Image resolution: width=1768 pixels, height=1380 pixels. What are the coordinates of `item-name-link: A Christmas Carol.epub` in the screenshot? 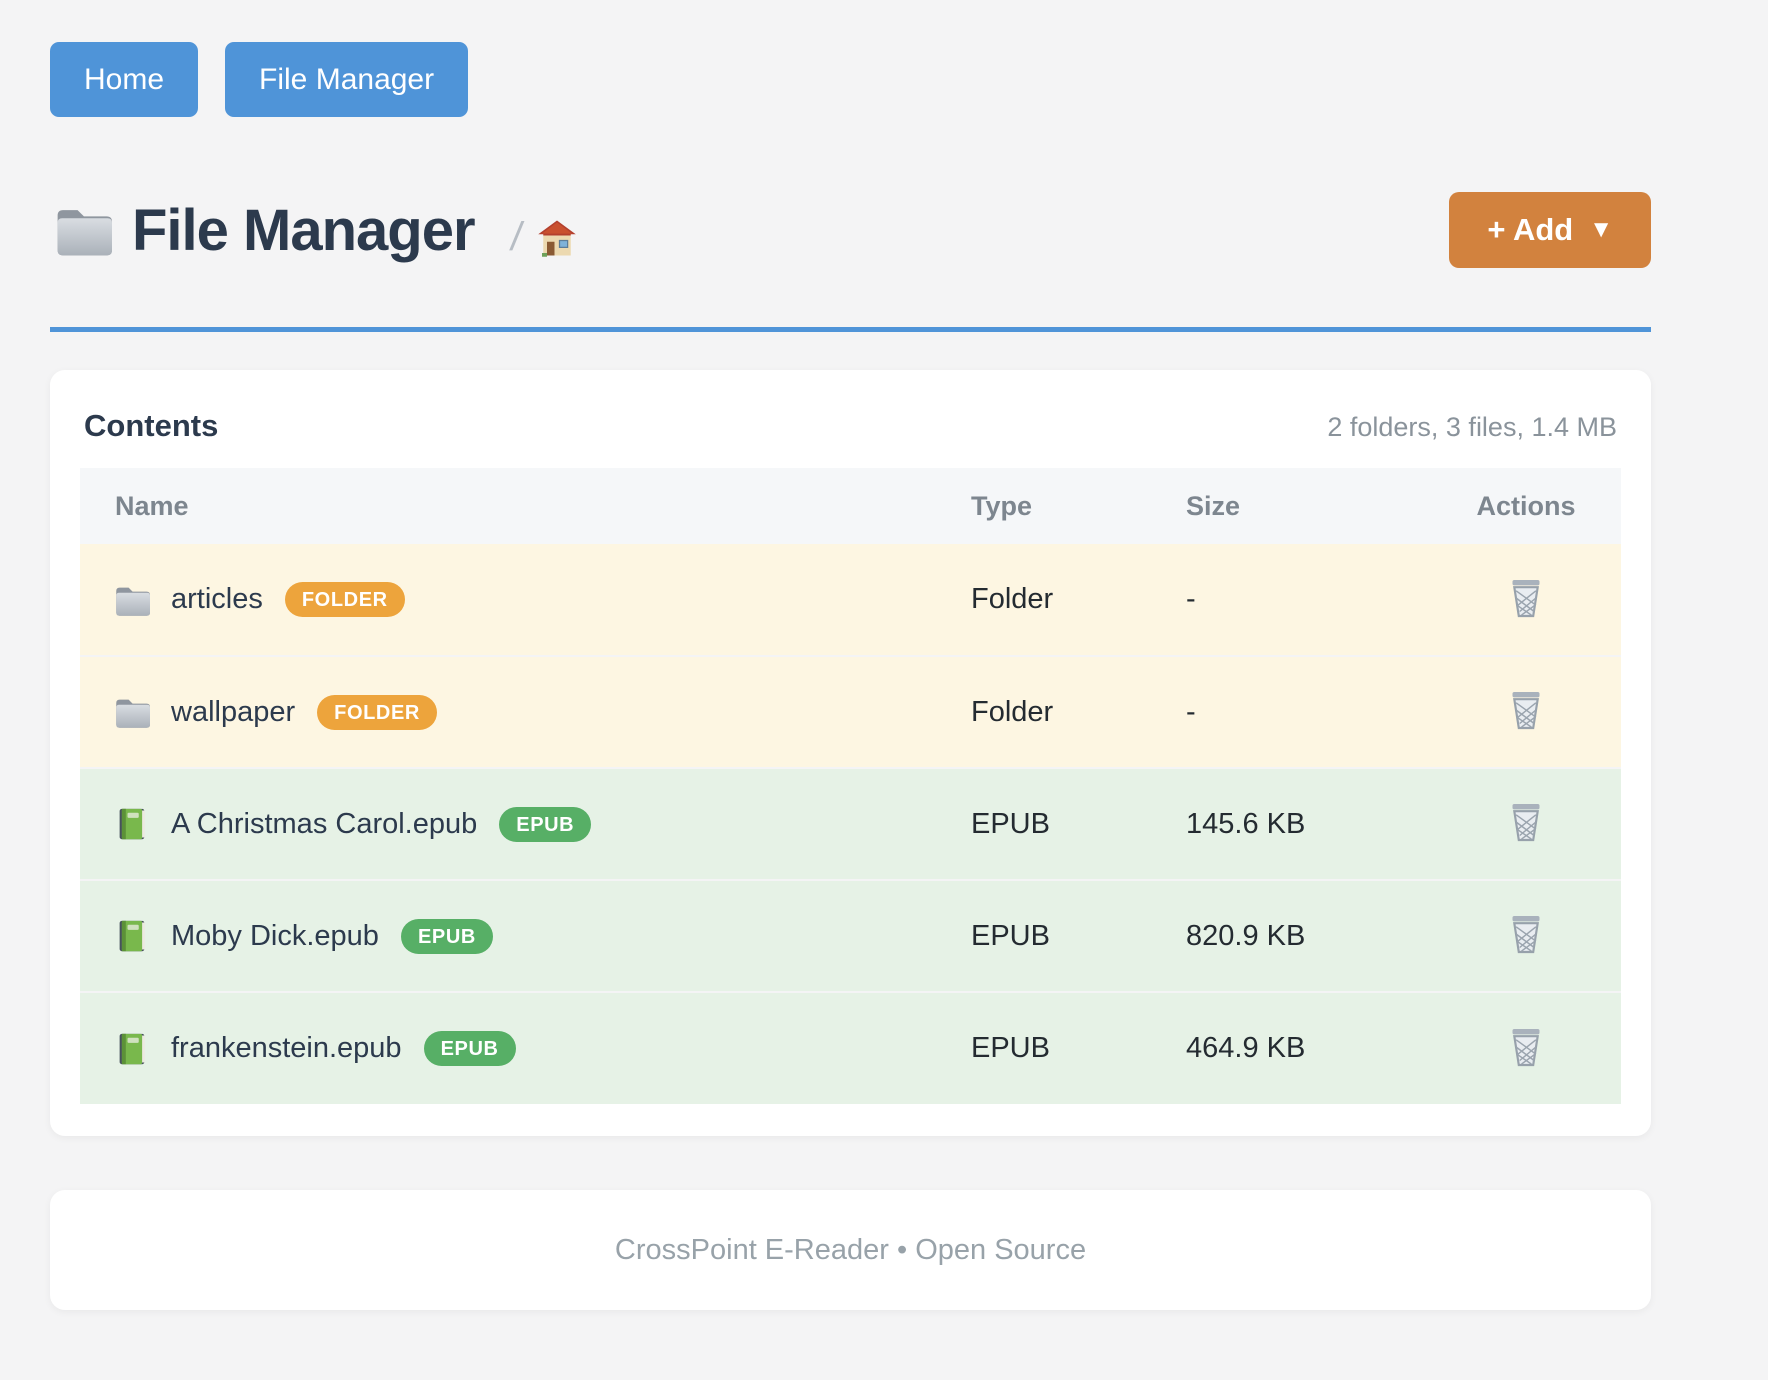 It's located at (324, 823).